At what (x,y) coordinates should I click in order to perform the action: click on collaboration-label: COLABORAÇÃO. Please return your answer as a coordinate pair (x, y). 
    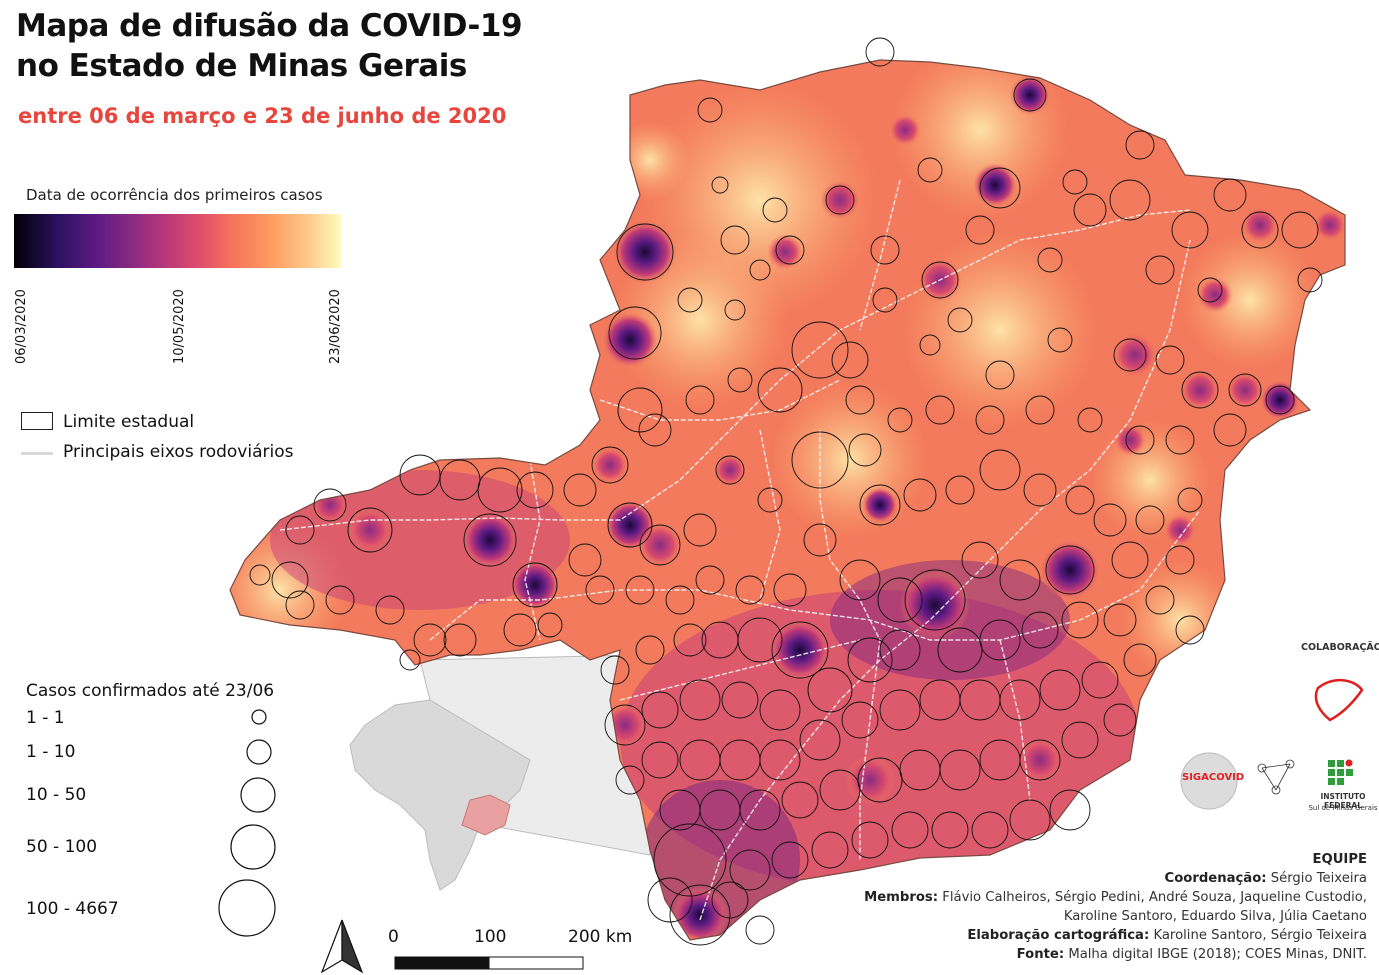
    Looking at the image, I should click on (1340, 647).